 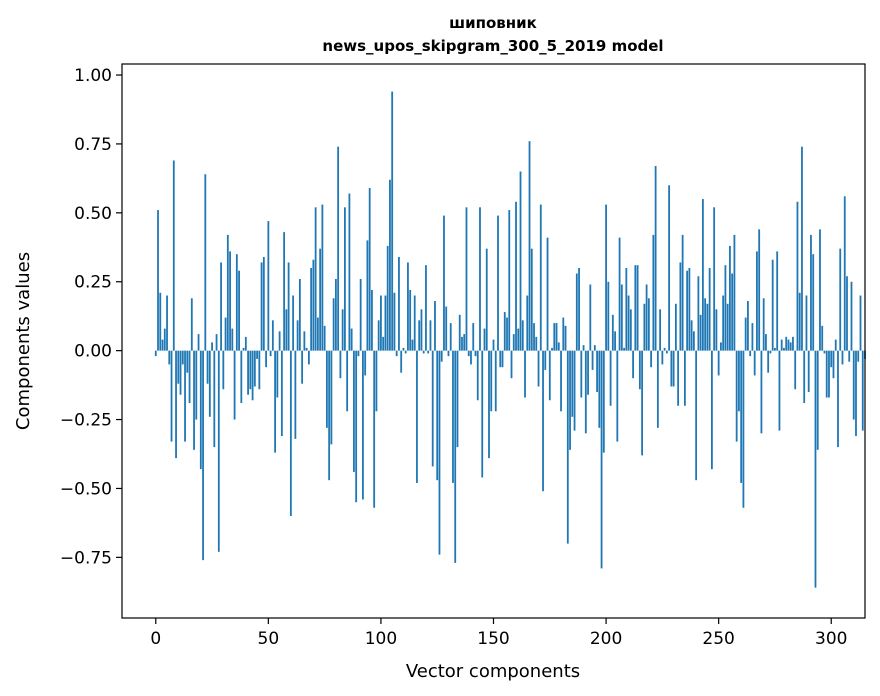 I want to click on y-axis-ticks: 1.00 0.75 0.50 0.25 0.00 −0.25 −0.50 −0.75, so click(x=91, y=317).